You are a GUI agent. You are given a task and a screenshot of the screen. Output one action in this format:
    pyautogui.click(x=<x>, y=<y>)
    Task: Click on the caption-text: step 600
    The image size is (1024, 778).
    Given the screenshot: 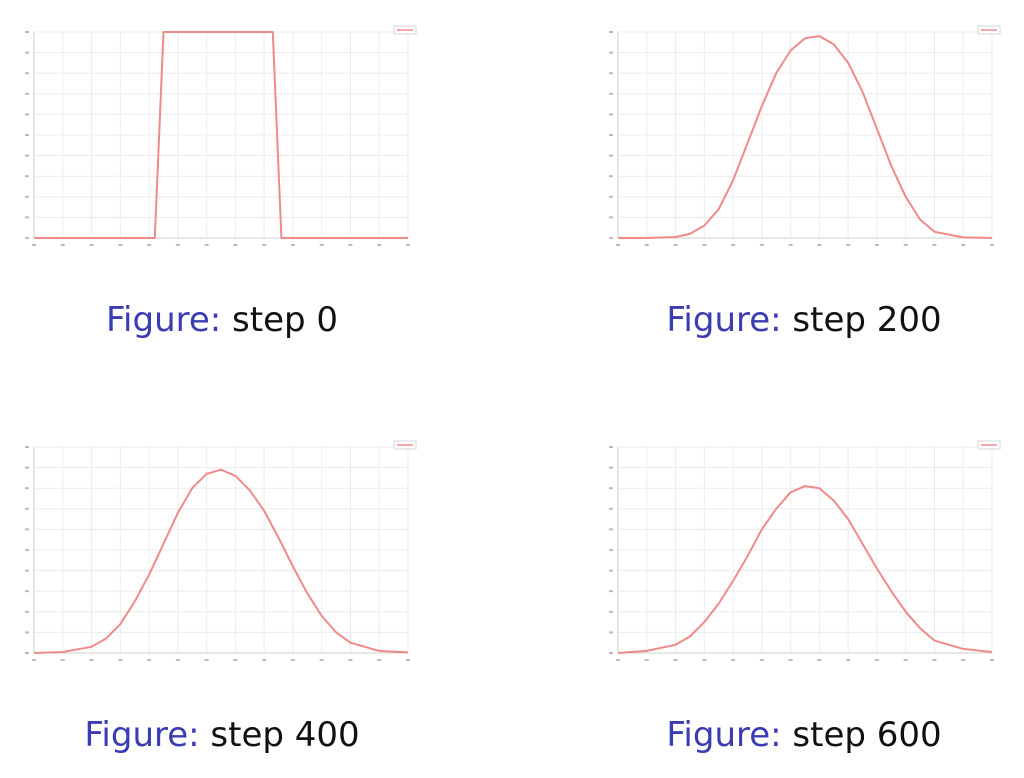 What is the action you would take?
    pyautogui.click(x=867, y=735)
    